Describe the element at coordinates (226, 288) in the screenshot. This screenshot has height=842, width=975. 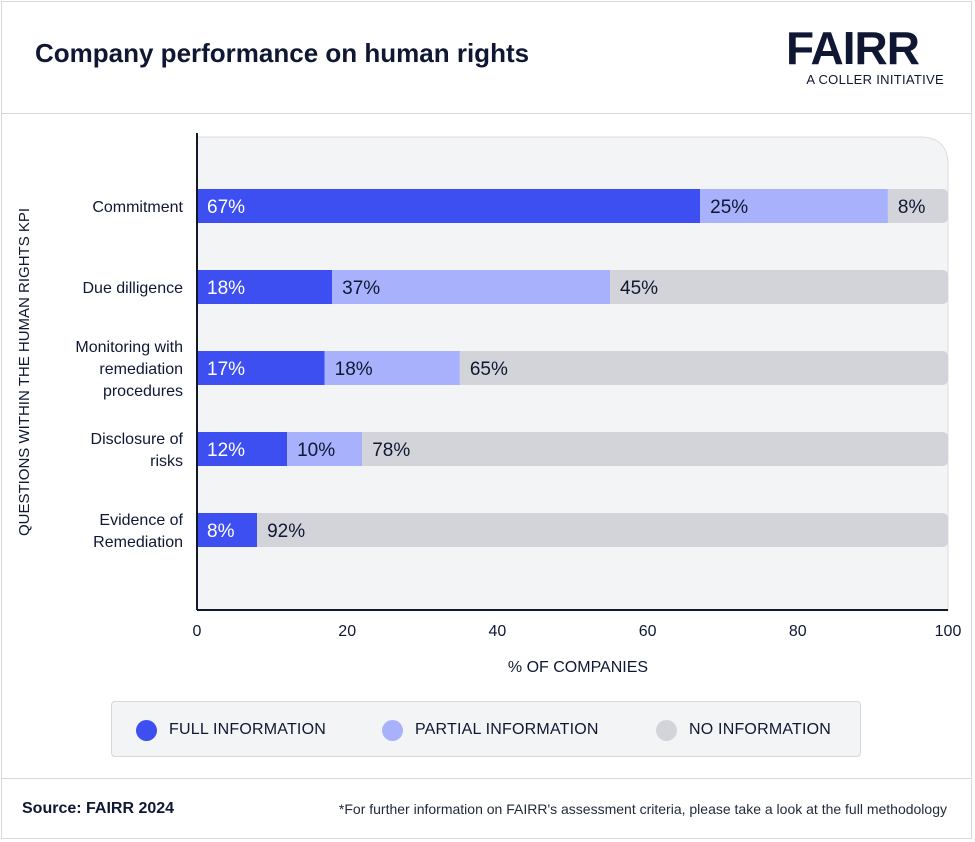
I see `data-label-full-1: 18%` at that location.